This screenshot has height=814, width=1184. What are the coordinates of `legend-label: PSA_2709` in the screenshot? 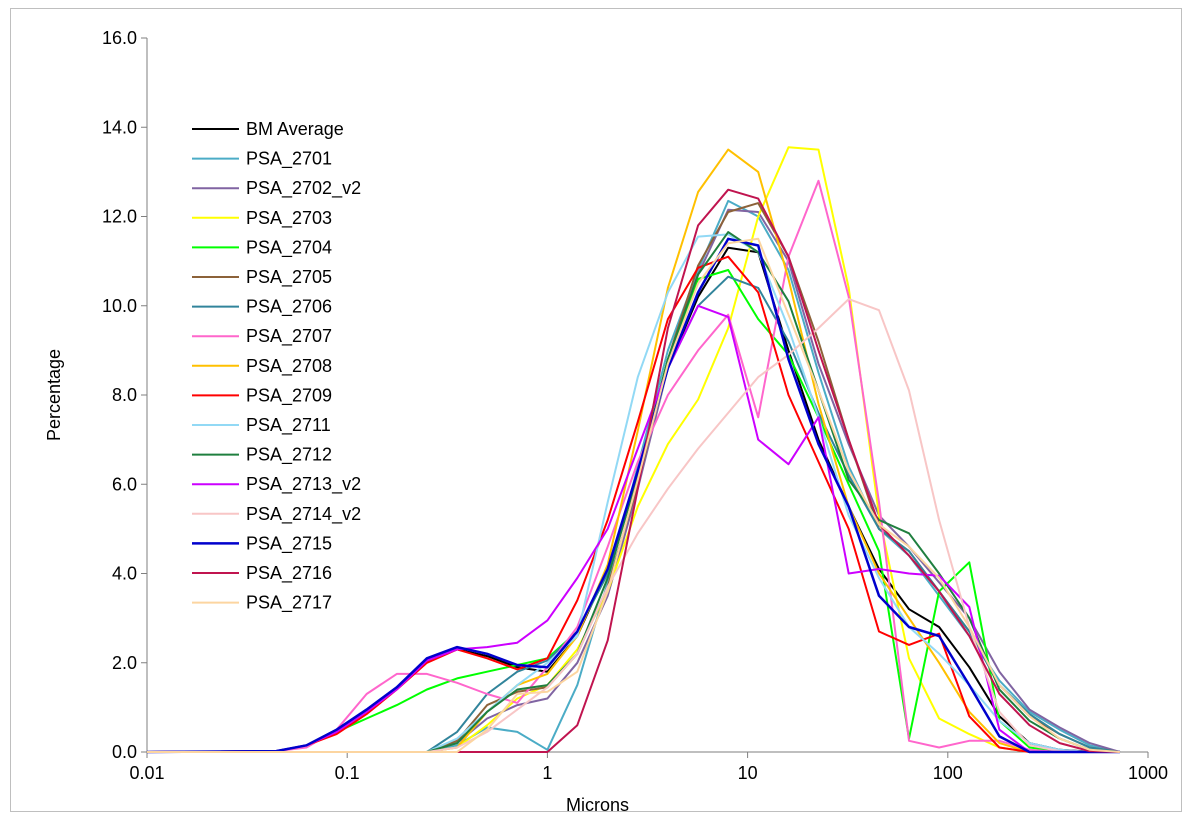 It's located at (289, 395).